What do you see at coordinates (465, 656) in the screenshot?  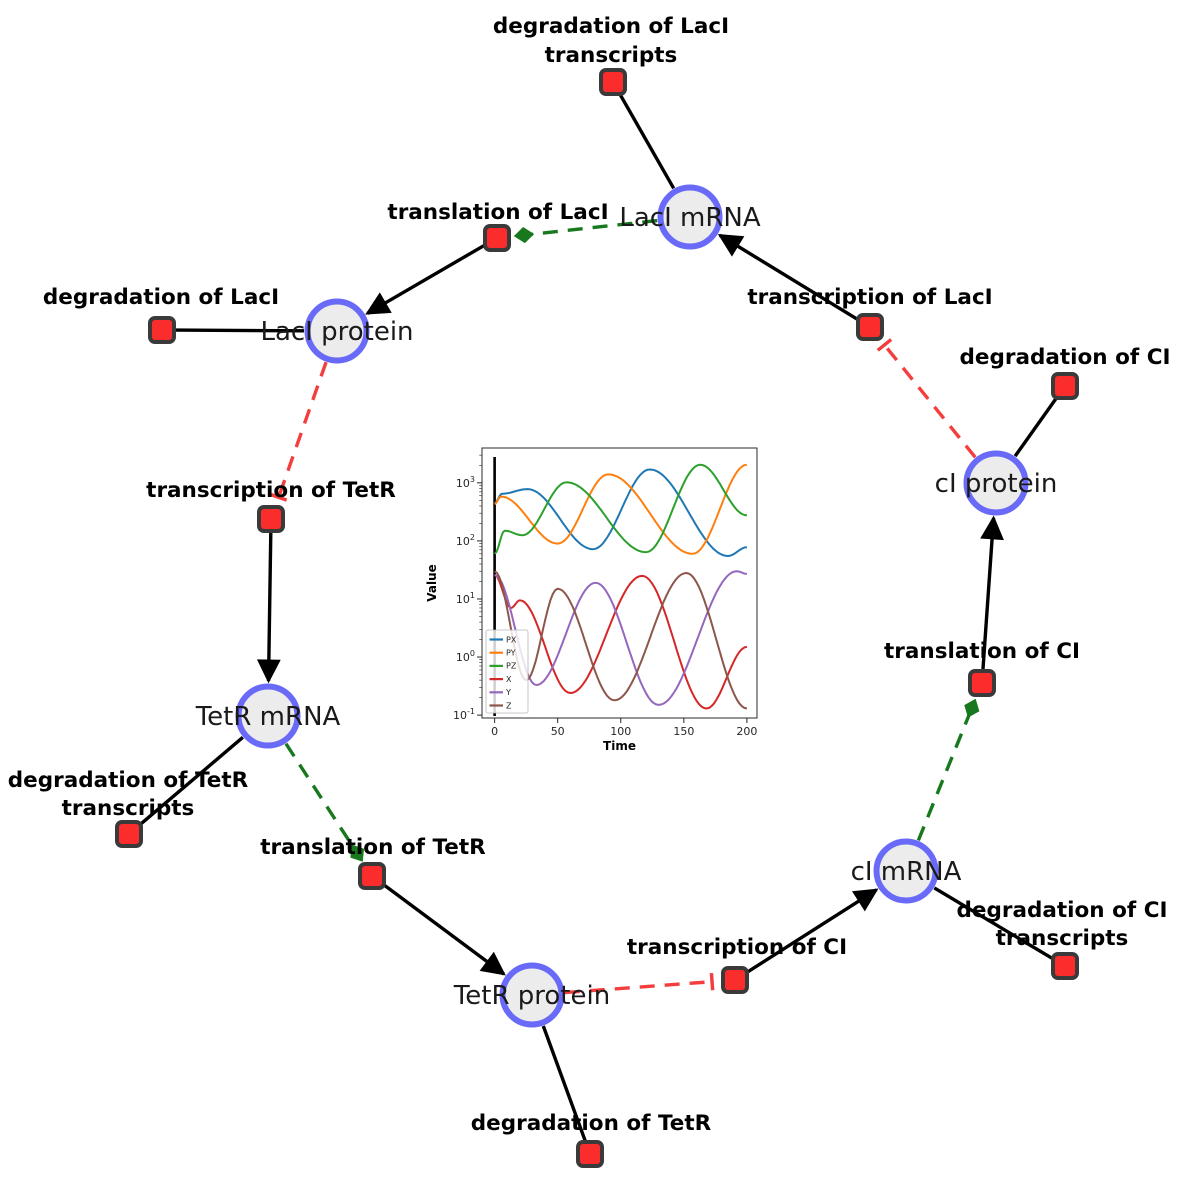 I see `y-tick-label: 10⁰` at bounding box center [465, 656].